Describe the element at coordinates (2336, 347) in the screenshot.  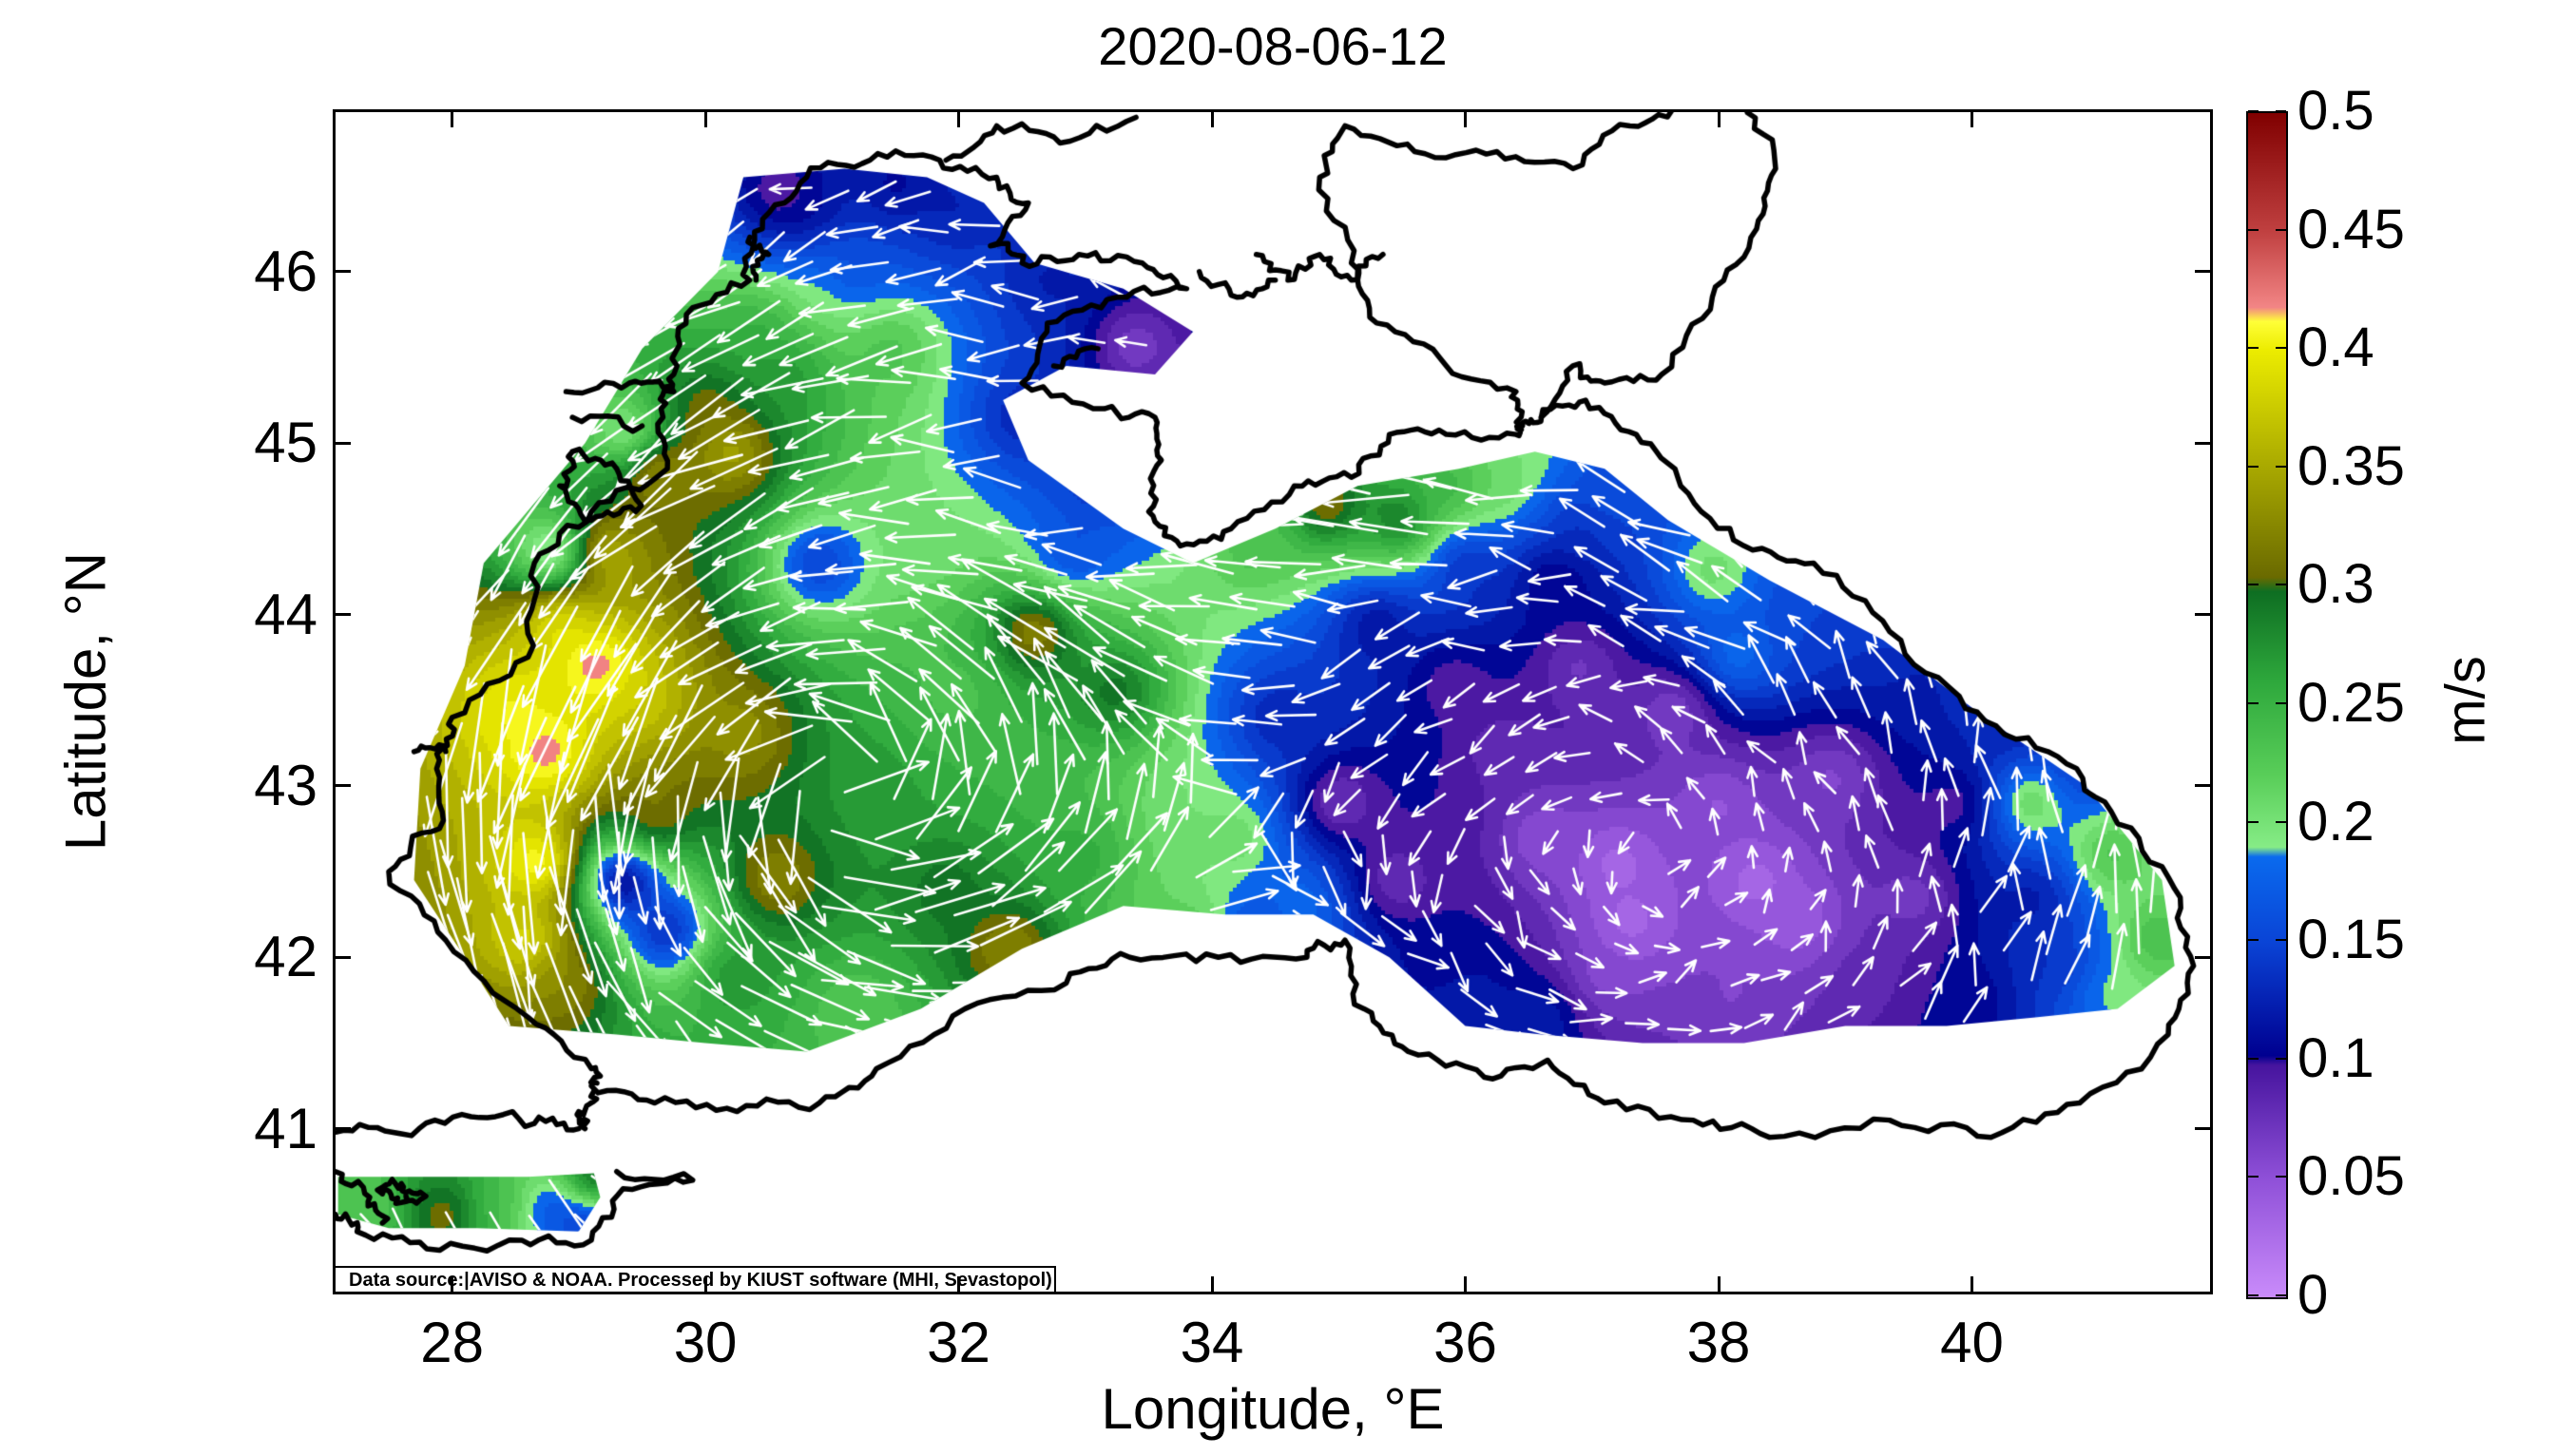
I see `colorbar-tick-label: 0.4` at that location.